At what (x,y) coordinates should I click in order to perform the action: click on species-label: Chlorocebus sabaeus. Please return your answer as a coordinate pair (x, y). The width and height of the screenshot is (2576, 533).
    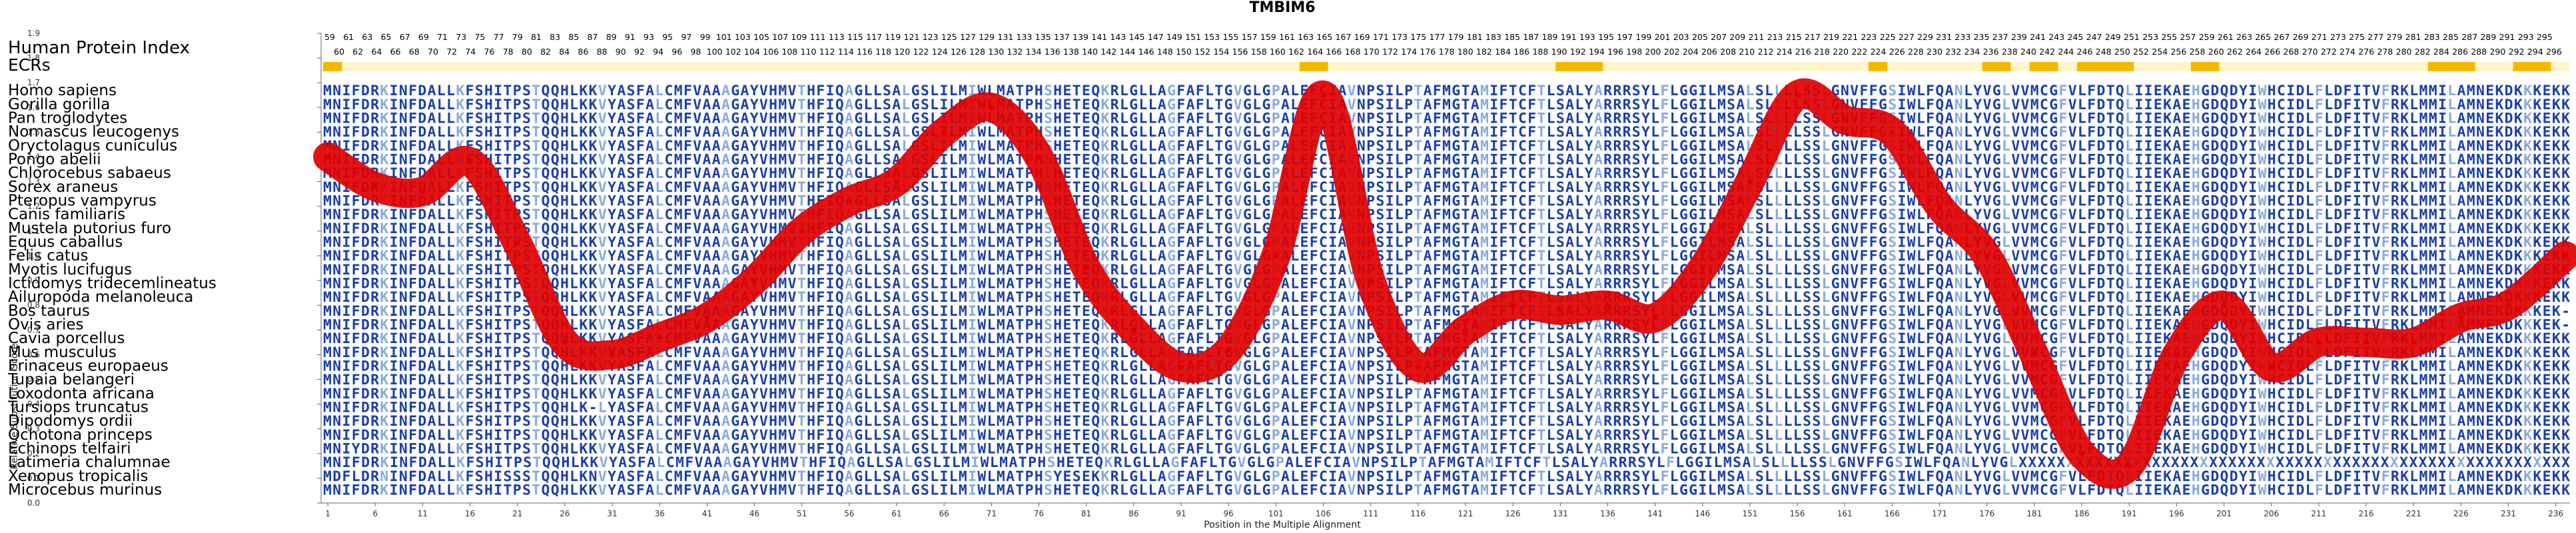
    Looking at the image, I should click on (89, 173).